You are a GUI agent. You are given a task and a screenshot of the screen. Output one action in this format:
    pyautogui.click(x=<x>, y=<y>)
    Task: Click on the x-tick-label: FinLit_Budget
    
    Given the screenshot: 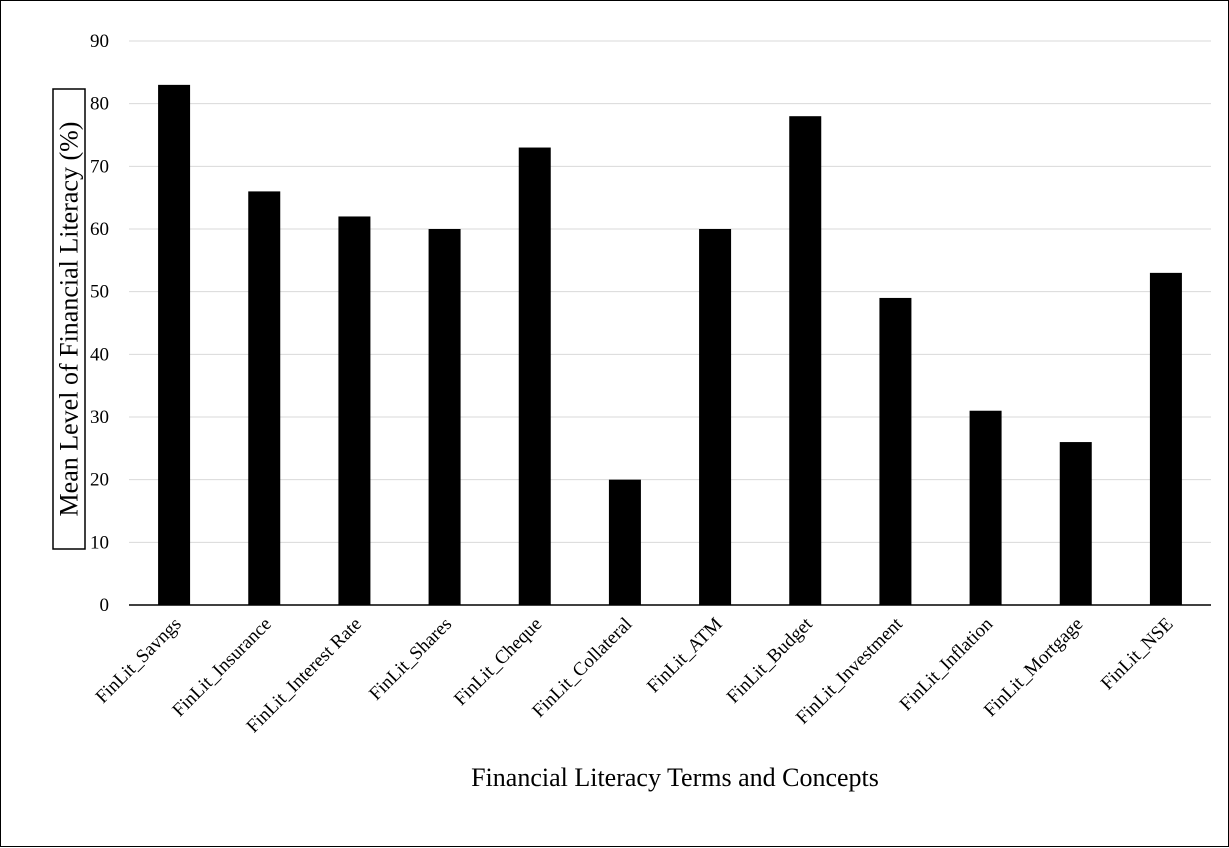 What is the action you would take?
    pyautogui.click(x=770, y=660)
    